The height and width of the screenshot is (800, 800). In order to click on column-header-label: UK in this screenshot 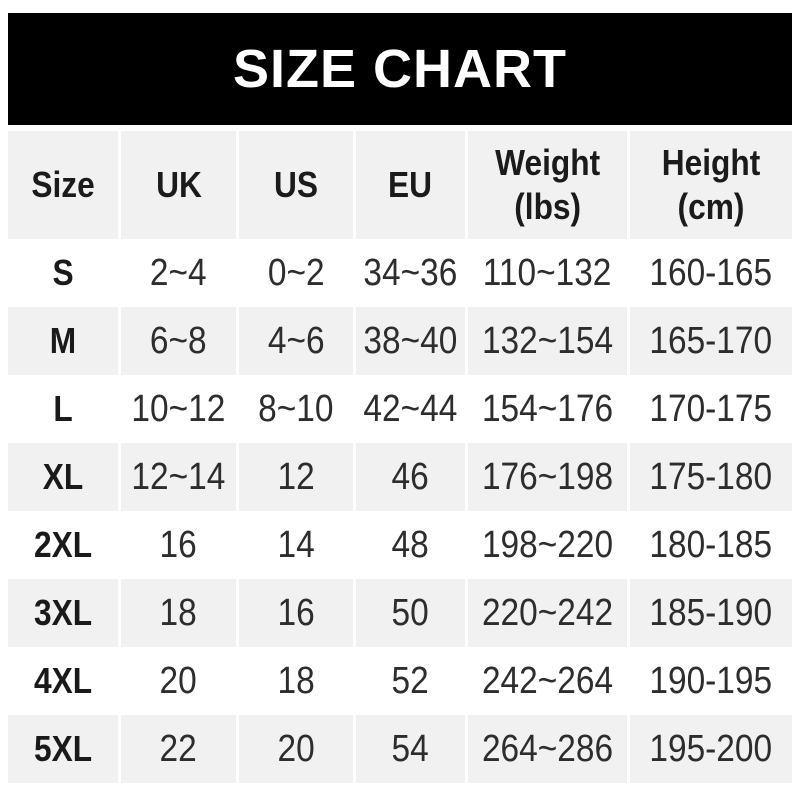, I will do `click(178, 184)`.